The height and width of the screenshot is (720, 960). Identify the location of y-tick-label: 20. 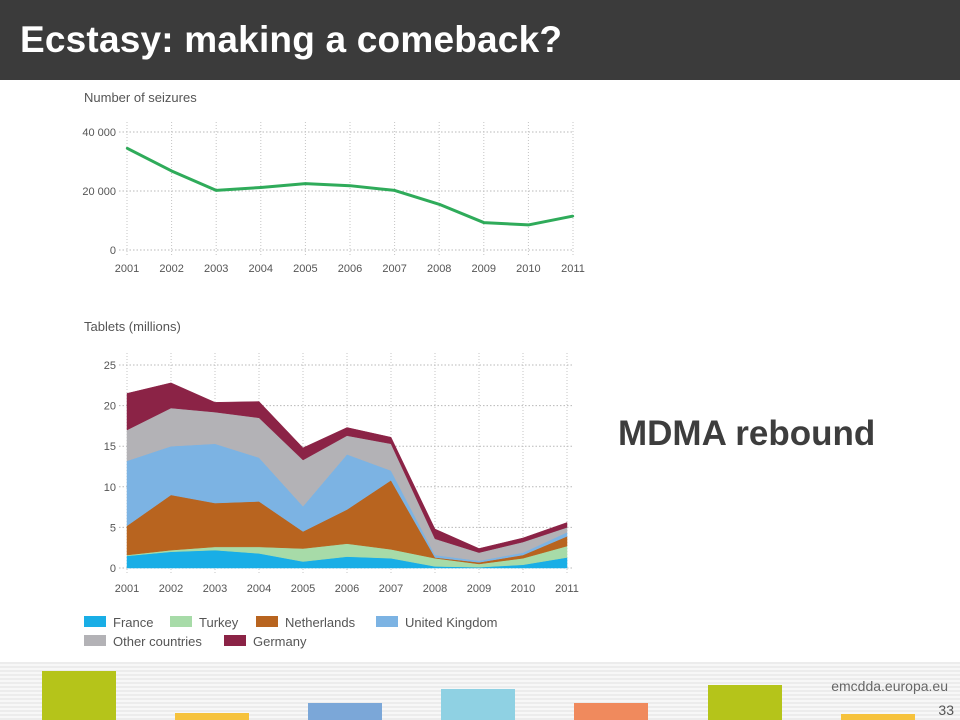
(110, 407).